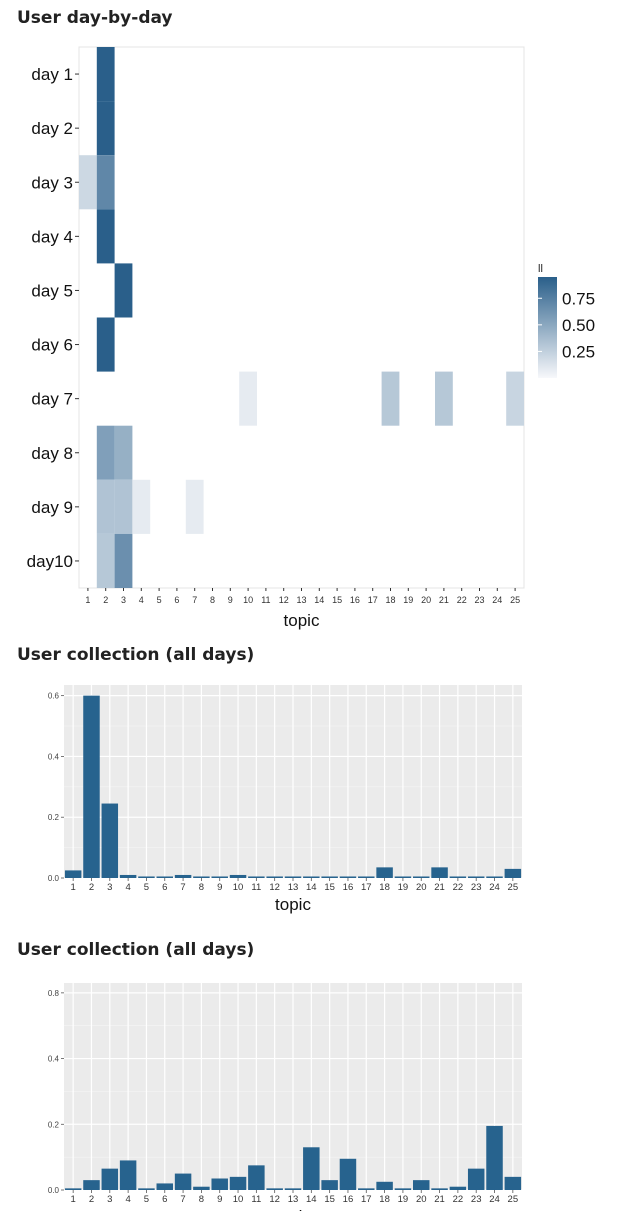  I want to click on heatmap-x-axis-title: topic, so click(302, 620).